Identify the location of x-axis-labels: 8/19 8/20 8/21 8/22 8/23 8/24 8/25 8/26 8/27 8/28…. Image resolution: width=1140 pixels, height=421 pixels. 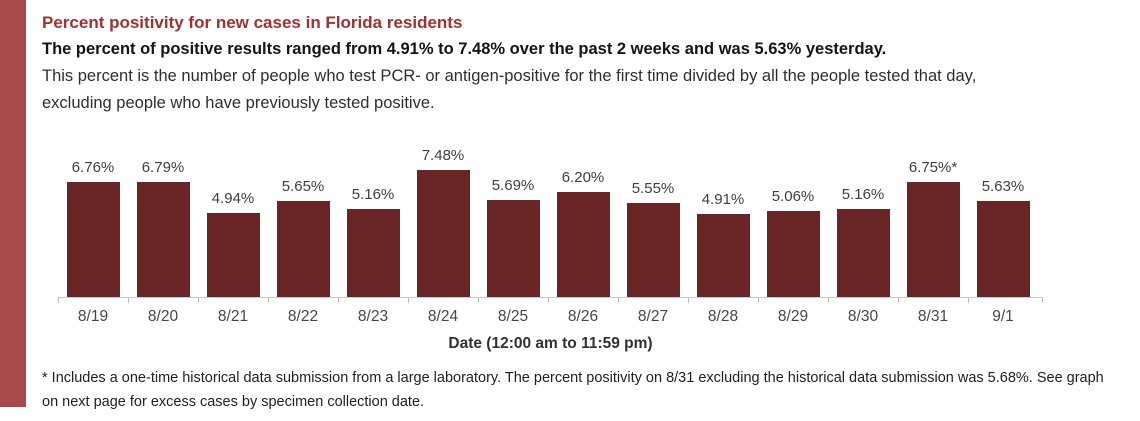
(550, 317).